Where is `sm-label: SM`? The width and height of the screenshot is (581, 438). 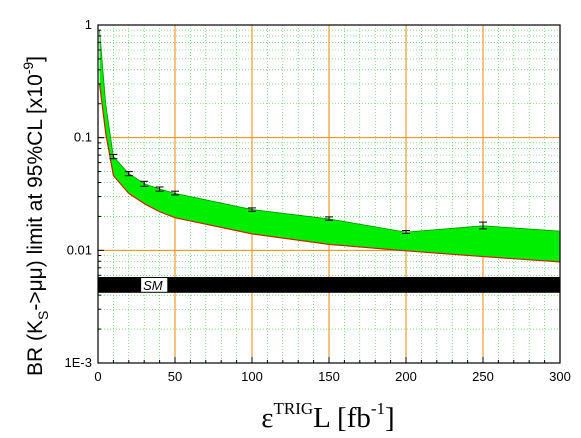
sm-label: SM is located at coordinates (153, 285).